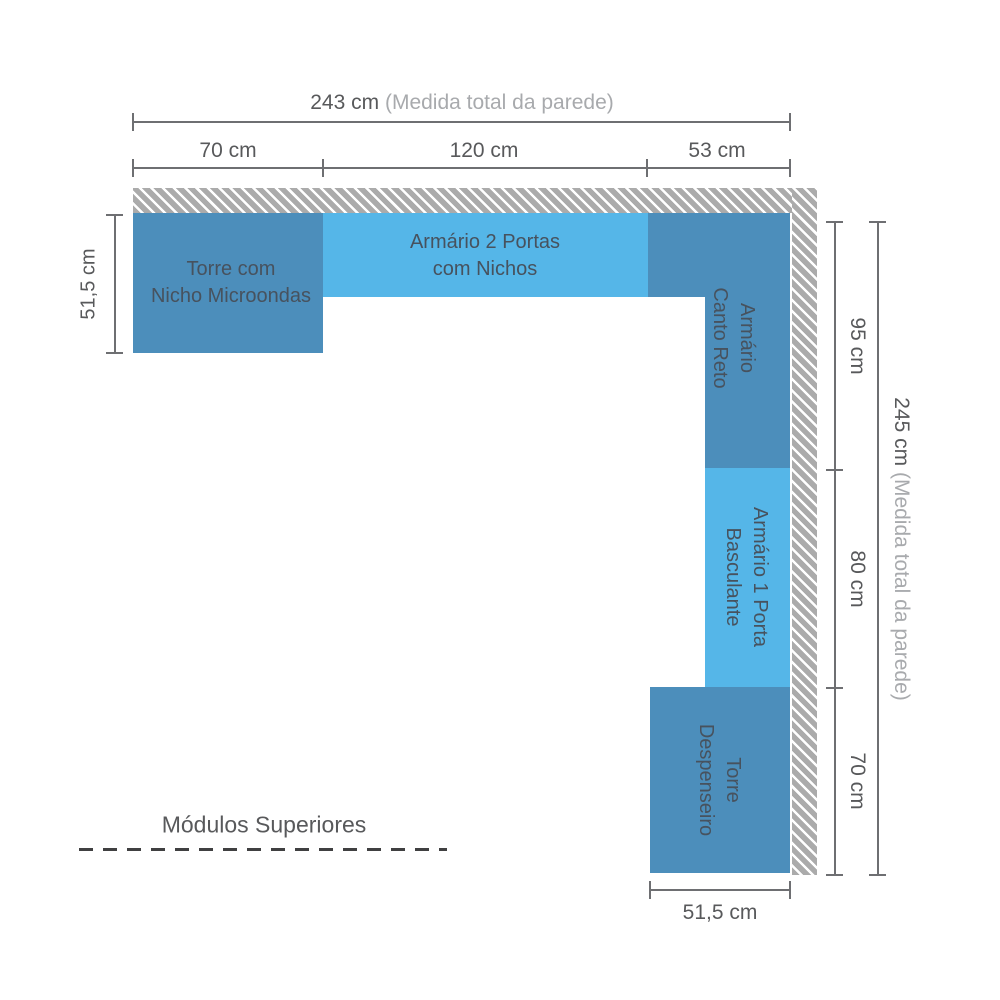  I want to click on module-armario-basculante, so click(747, 577).